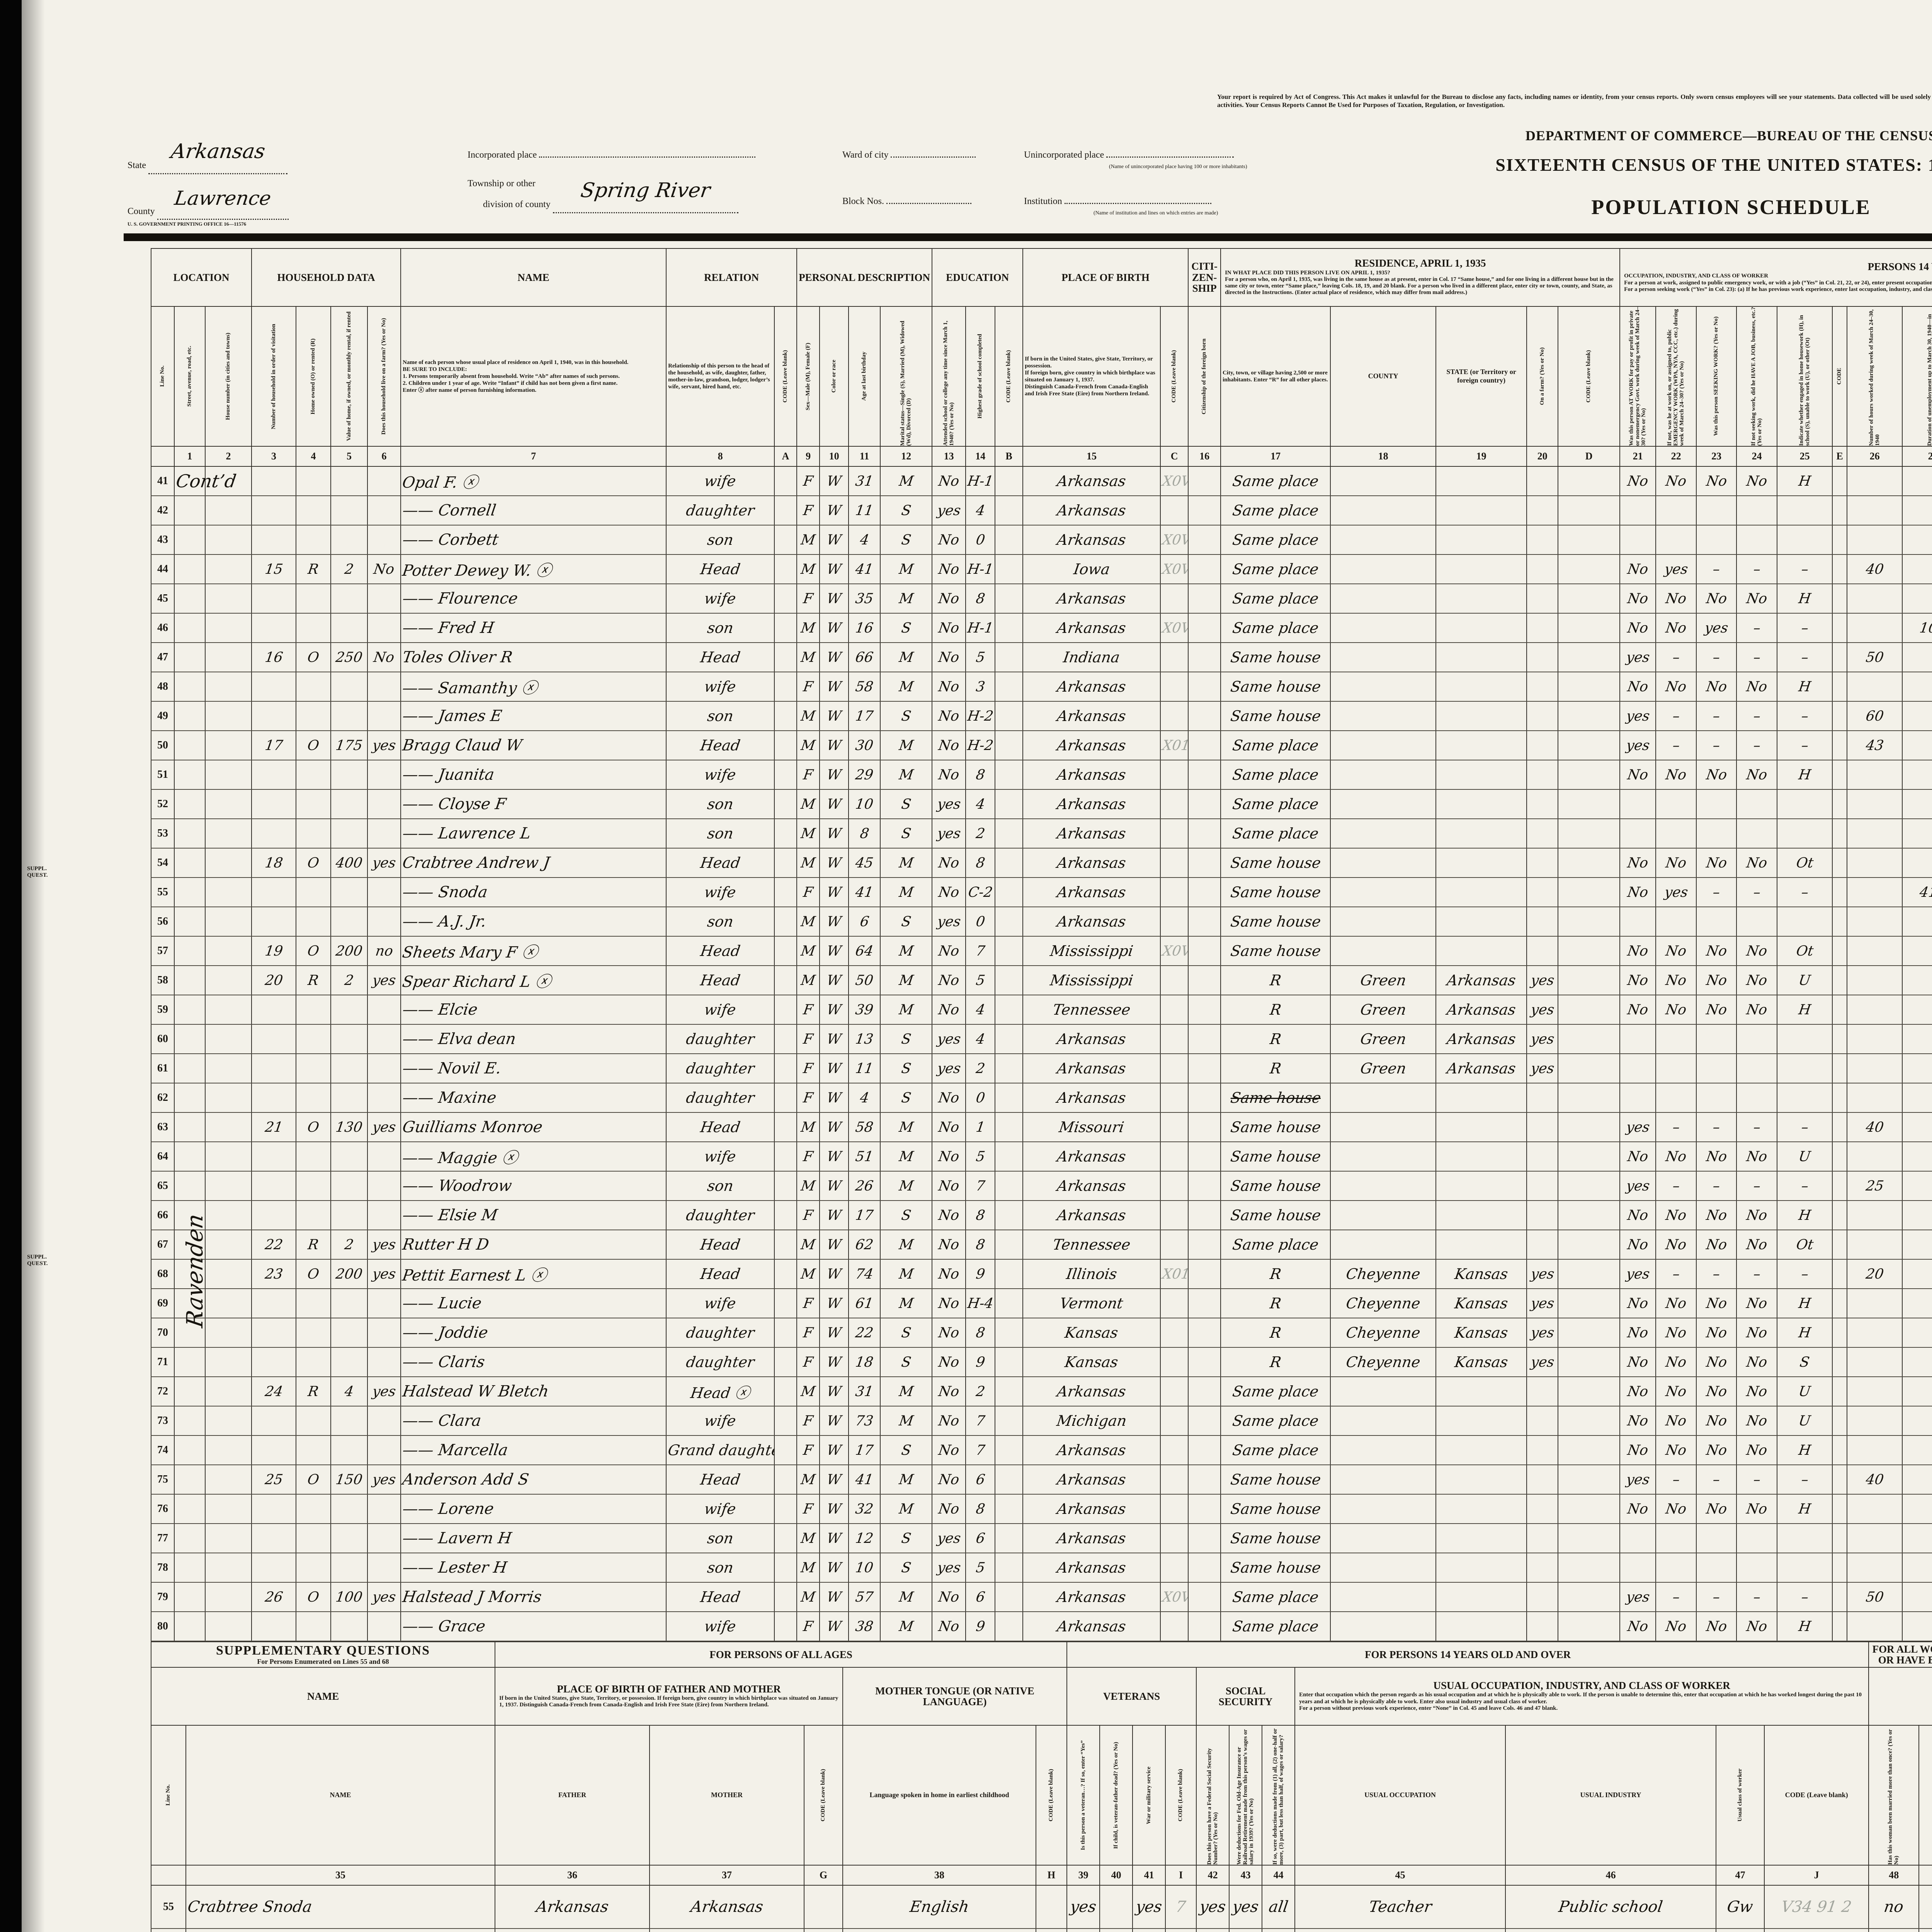 This screenshot has height=1932, width=1932. What do you see at coordinates (163, 921) in the screenshot?
I see `cell-56-l: 56` at bounding box center [163, 921].